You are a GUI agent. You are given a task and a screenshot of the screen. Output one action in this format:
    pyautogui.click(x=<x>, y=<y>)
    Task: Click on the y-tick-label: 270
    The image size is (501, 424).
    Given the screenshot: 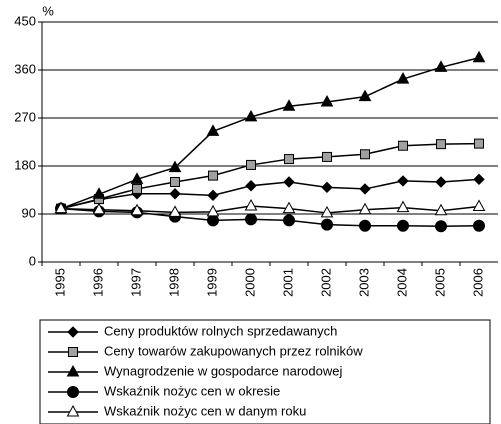 What is the action you would take?
    pyautogui.click(x=25, y=116)
    